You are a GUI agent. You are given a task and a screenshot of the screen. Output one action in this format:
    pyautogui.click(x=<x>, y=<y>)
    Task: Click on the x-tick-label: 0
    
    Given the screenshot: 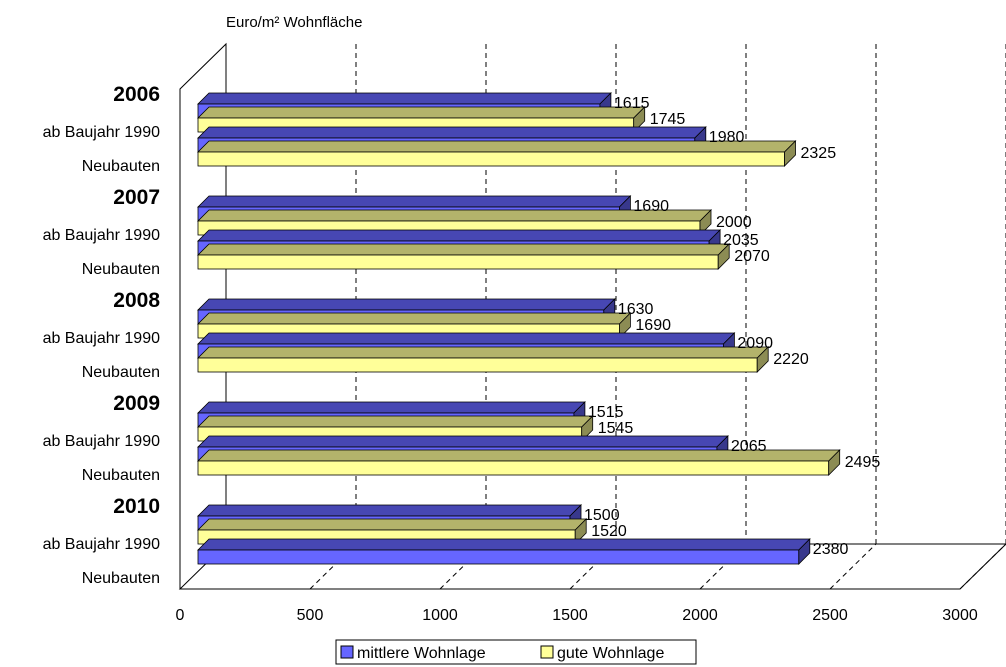 What is the action you would take?
    pyautogui.click(x=180, y=615)
    